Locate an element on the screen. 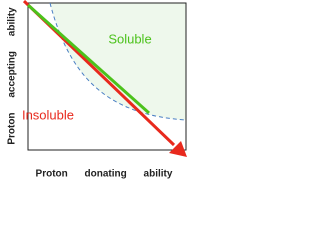  insoluble-label: Insoluble is located at coordinates (48, 114).